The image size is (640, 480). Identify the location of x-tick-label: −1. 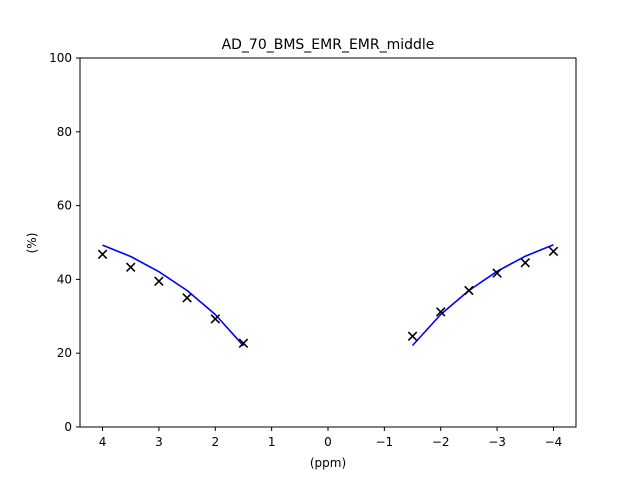
(385, 442).